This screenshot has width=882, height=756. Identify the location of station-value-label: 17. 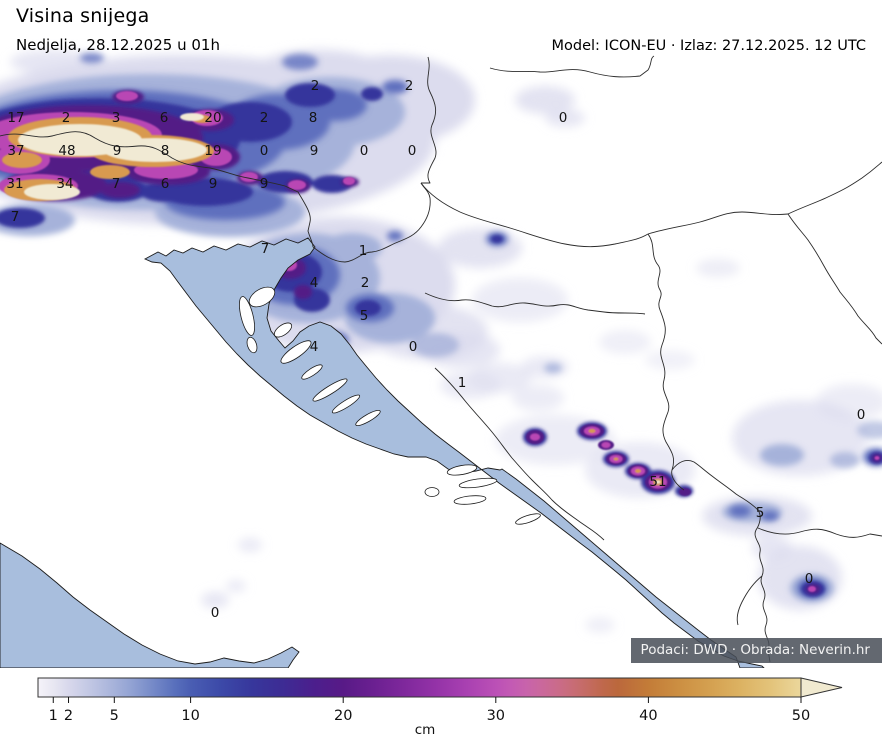
(15, 118).